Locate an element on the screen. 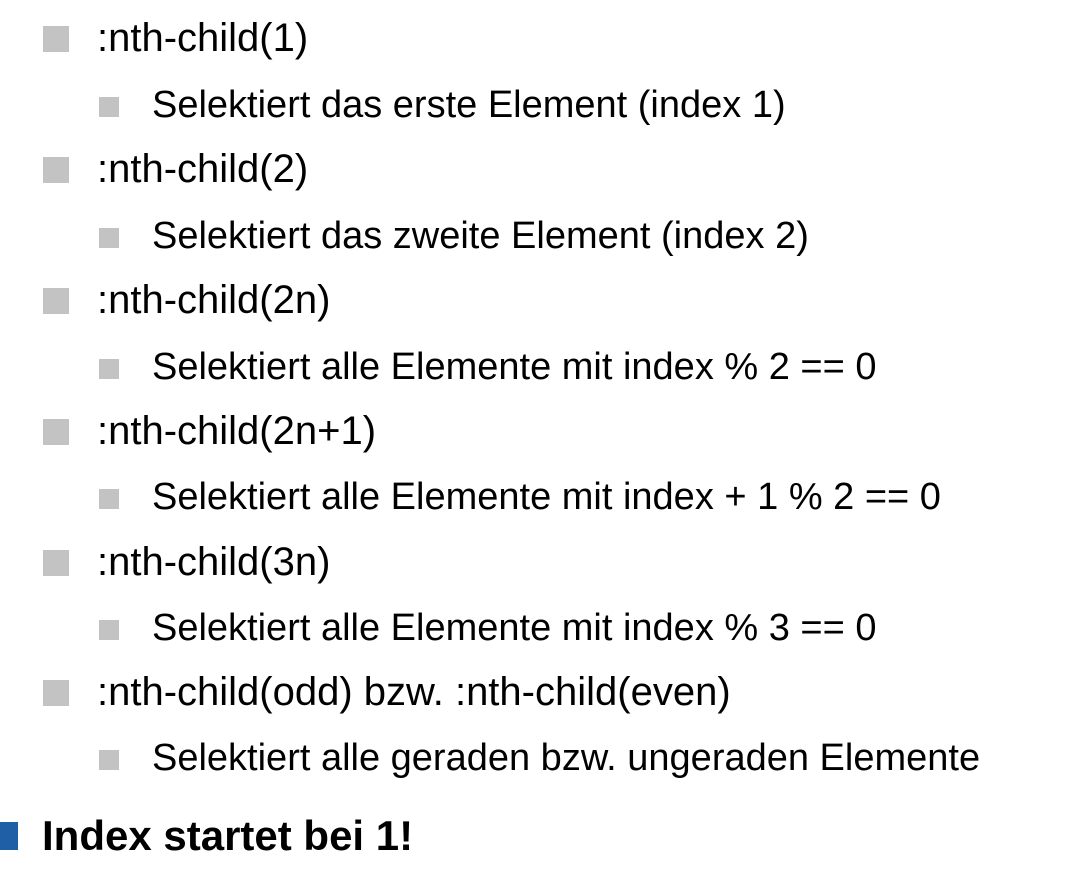  subitem-text: Selektiert das erste Element (index 1) is located at coordinates (469, 104).